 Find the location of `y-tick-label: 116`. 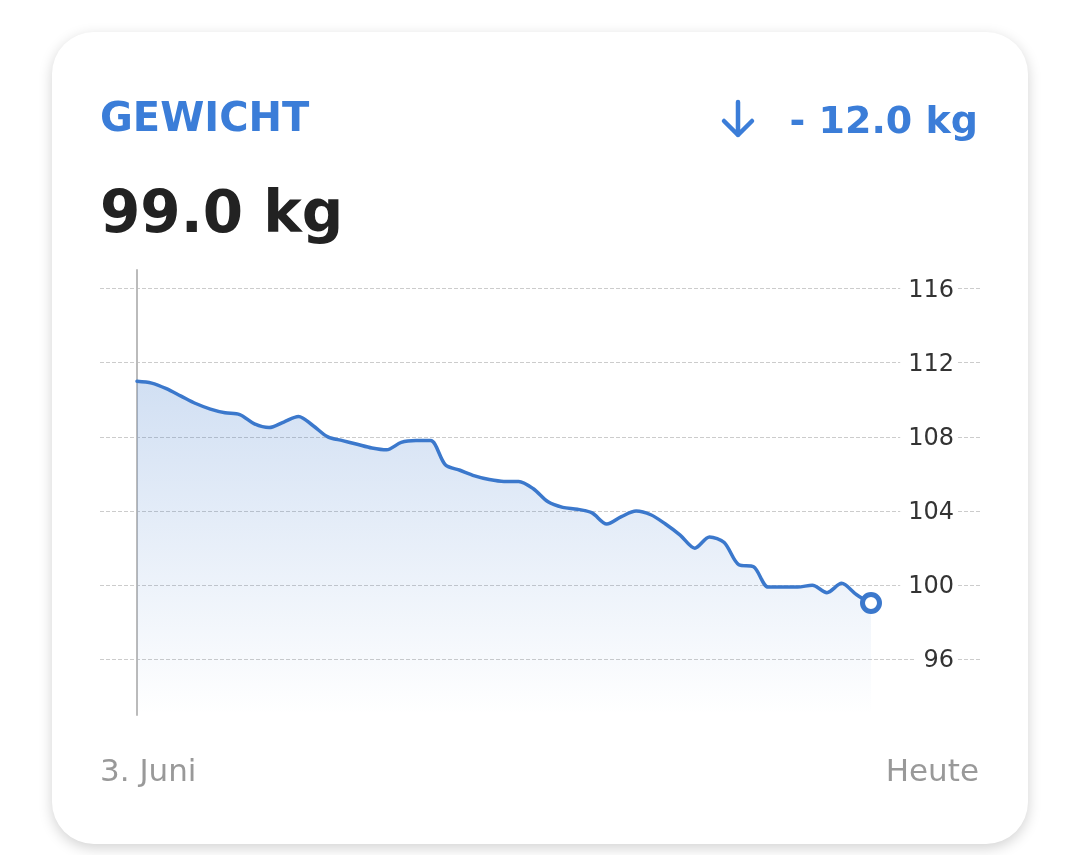

y-tick-label: 116 is located at coordinates (931, 288).